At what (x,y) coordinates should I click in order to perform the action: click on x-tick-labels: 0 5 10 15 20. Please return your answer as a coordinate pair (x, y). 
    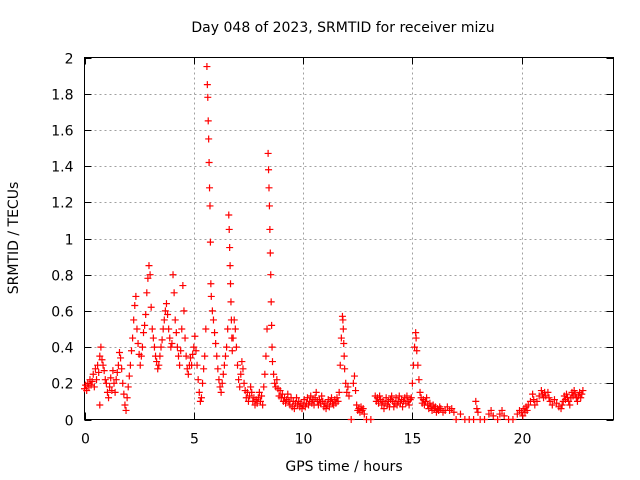
    Looking at the image, I should click on (306, 440).